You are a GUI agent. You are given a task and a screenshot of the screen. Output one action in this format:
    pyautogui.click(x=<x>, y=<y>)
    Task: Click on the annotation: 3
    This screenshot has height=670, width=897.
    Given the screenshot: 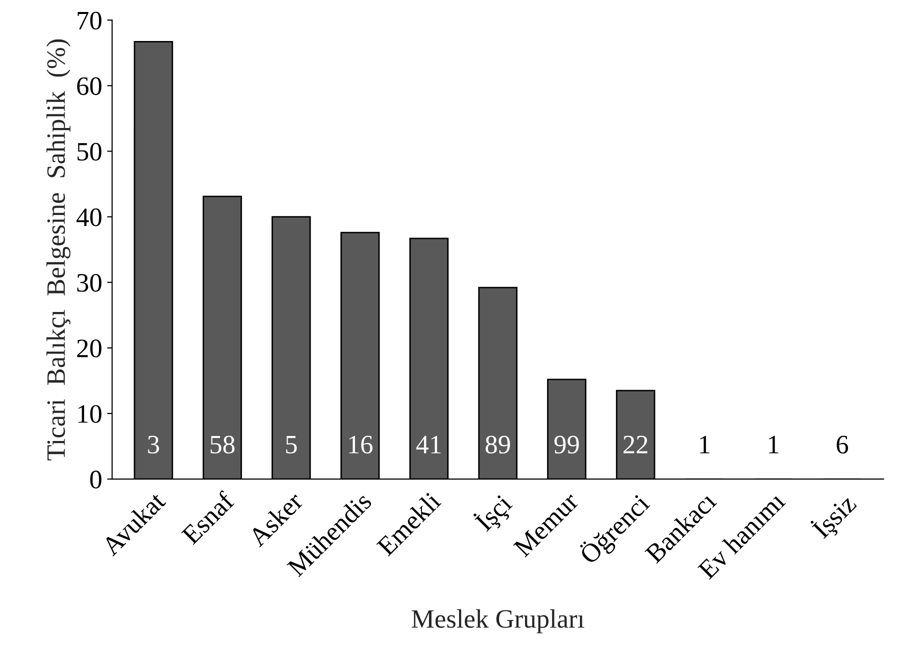 What is the action you would take?
    pyautogui.click(x=154, y=445)
    